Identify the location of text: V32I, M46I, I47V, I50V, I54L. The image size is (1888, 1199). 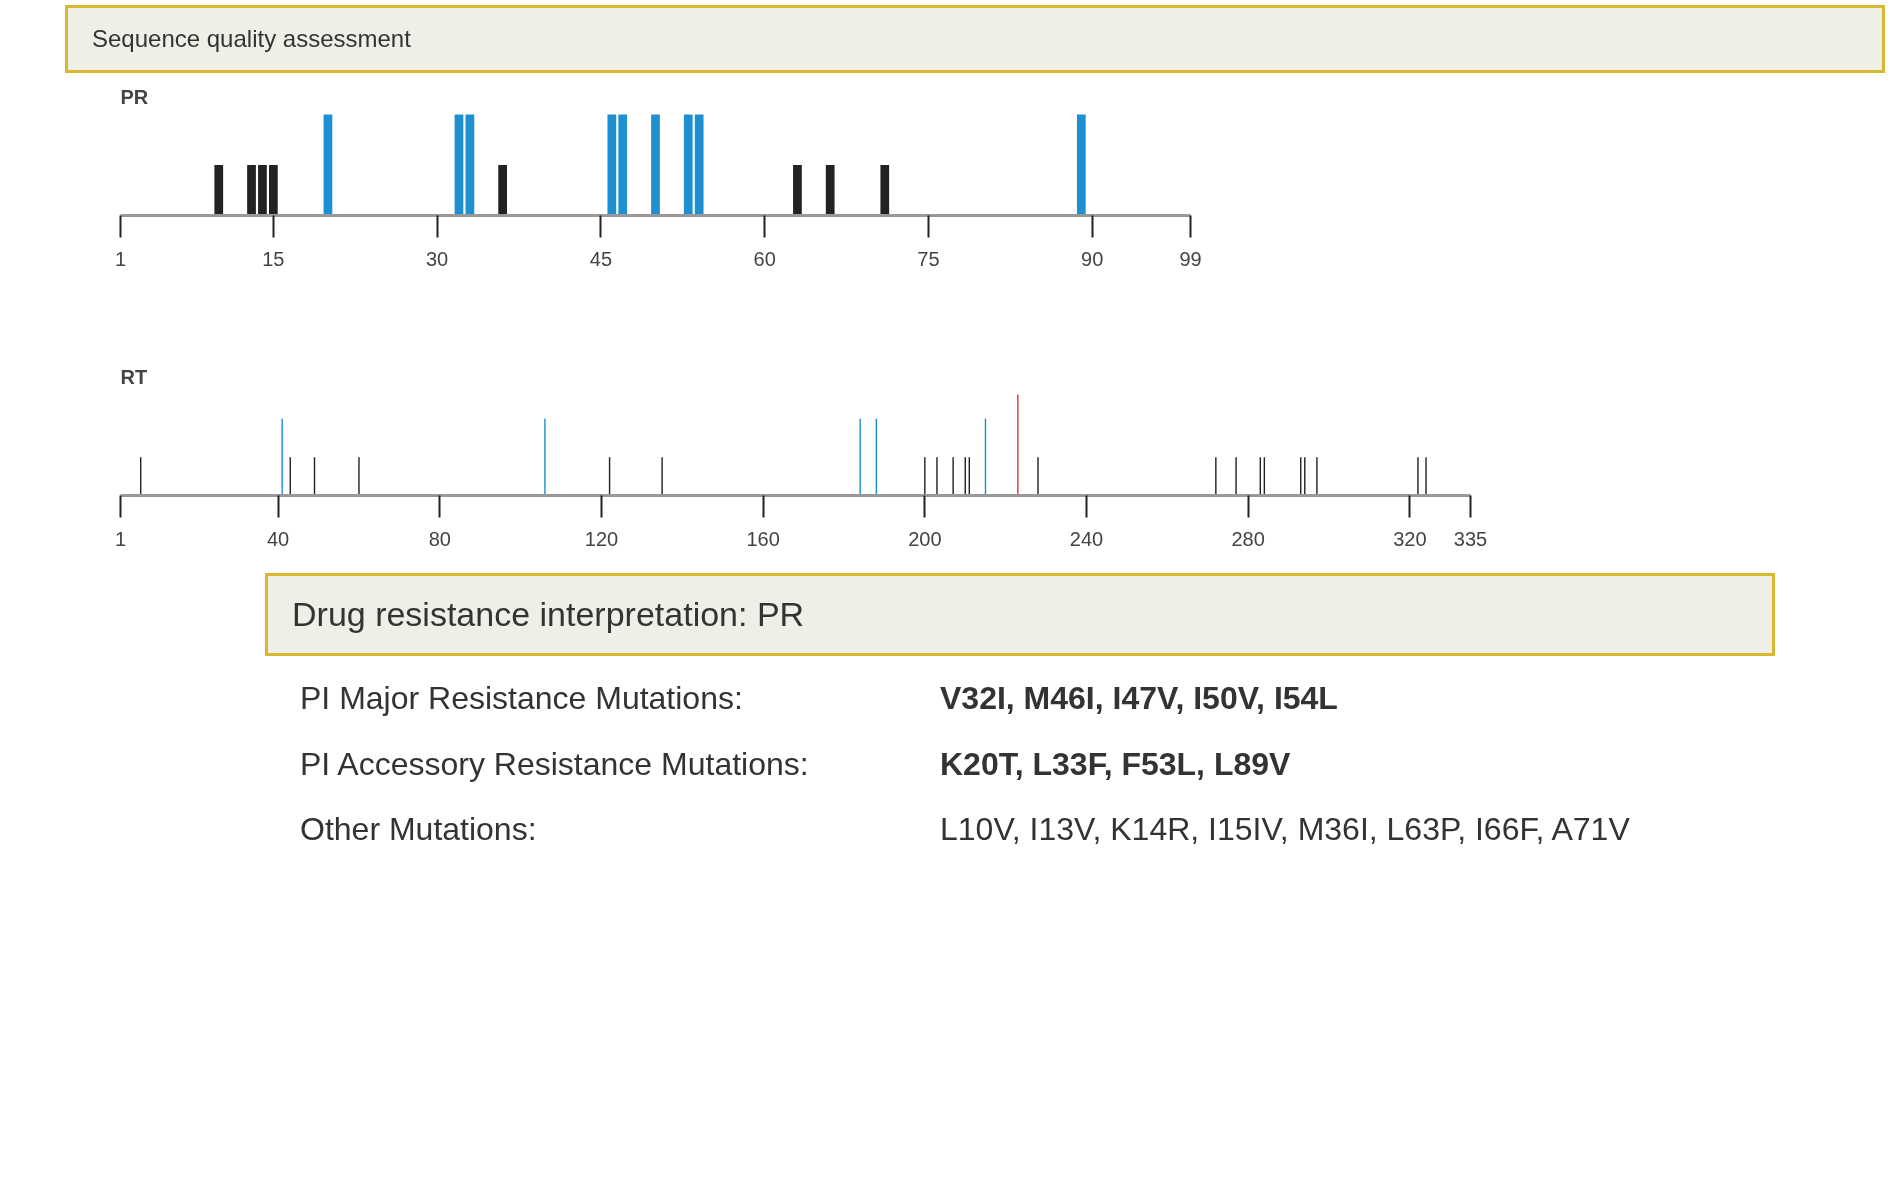
(1139, 698).